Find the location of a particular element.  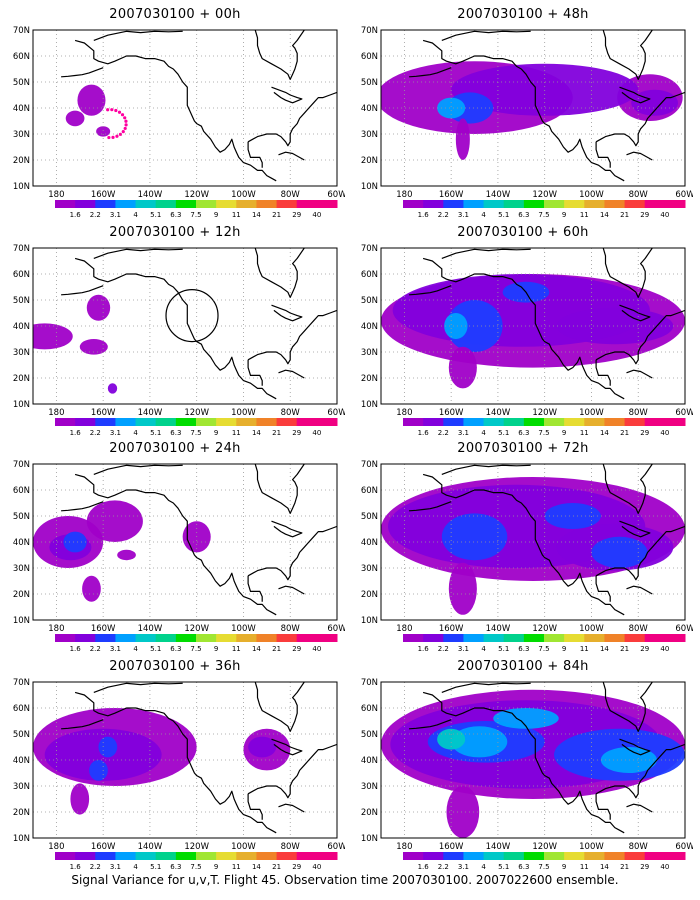

lon-label: 80W is located at coordinates (639, 413).